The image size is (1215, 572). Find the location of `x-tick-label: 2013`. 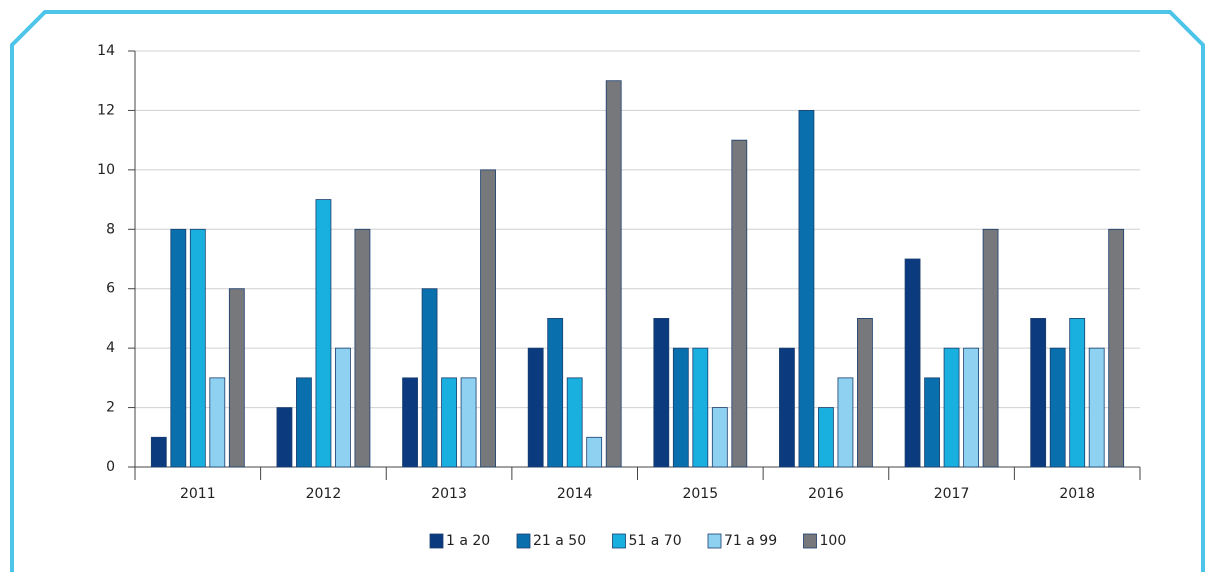

x-tick-label: 2013 is located at coordinates (449, 494).